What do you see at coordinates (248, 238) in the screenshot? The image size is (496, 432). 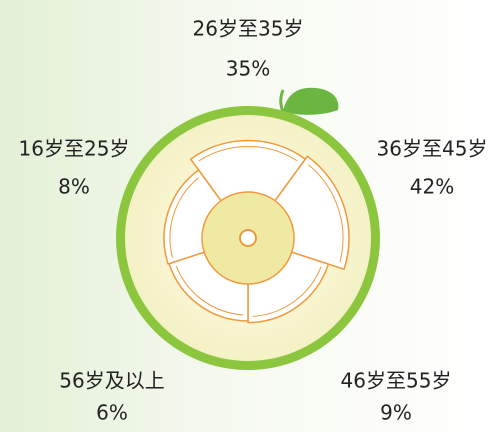 I see `center` at bounding box center [248, 238].